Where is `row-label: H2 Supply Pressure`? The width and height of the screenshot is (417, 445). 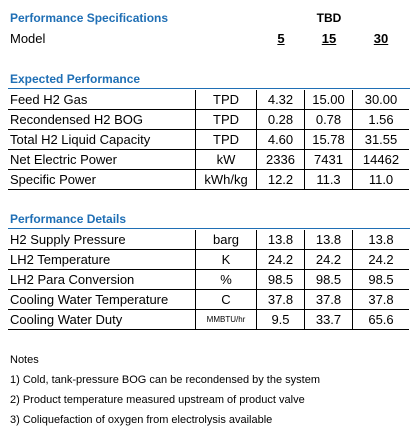
row-label: H2 Supply Pressure is located at coordinates (102, 240).